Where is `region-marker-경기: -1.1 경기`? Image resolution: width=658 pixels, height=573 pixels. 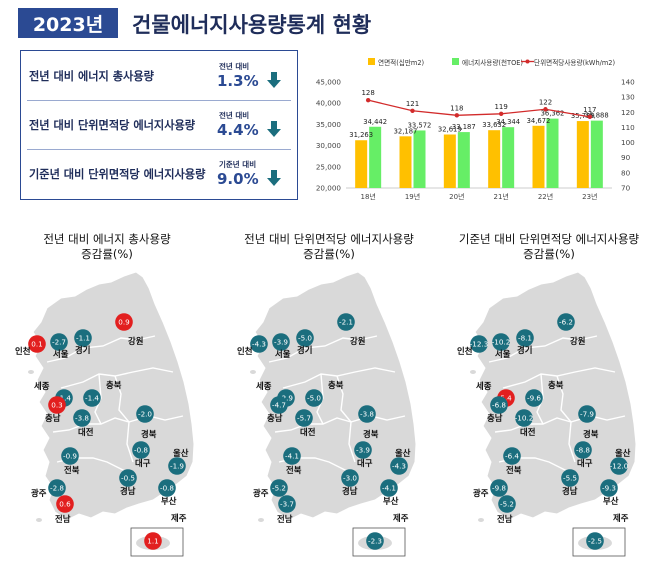
region-marker-경기: -1.1 경기 is located at coordinates (83, 342).